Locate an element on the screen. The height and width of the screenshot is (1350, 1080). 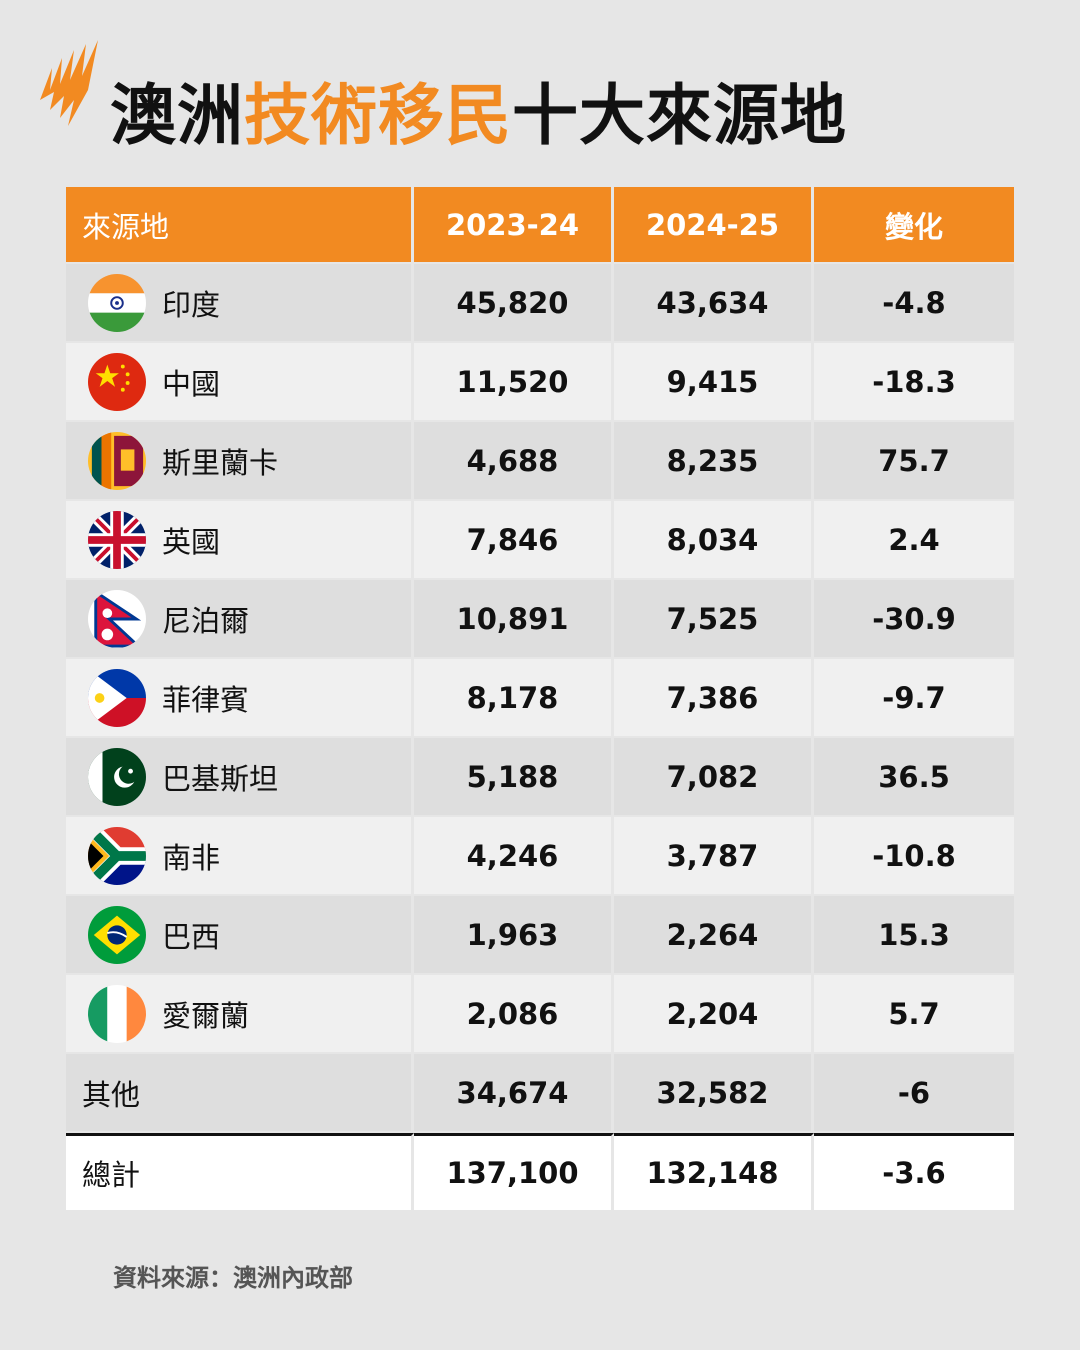
header-country: 來源地 is located at coordinates (240, 225).